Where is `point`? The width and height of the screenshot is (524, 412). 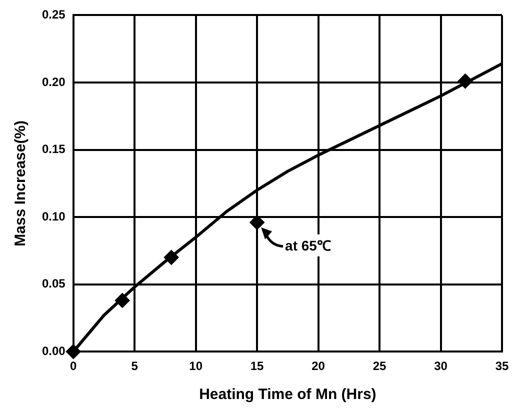 point is located at coordinates (257, 222).